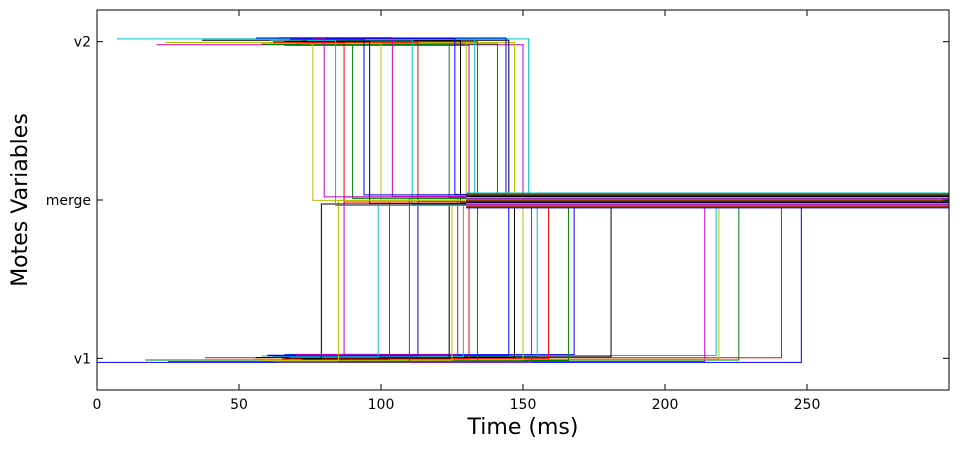 This screenshot has height=450, width=959. Describe the element at coordinates (523, 405) in the screenshot. I see `x-tick-label-3: 150` at that location.